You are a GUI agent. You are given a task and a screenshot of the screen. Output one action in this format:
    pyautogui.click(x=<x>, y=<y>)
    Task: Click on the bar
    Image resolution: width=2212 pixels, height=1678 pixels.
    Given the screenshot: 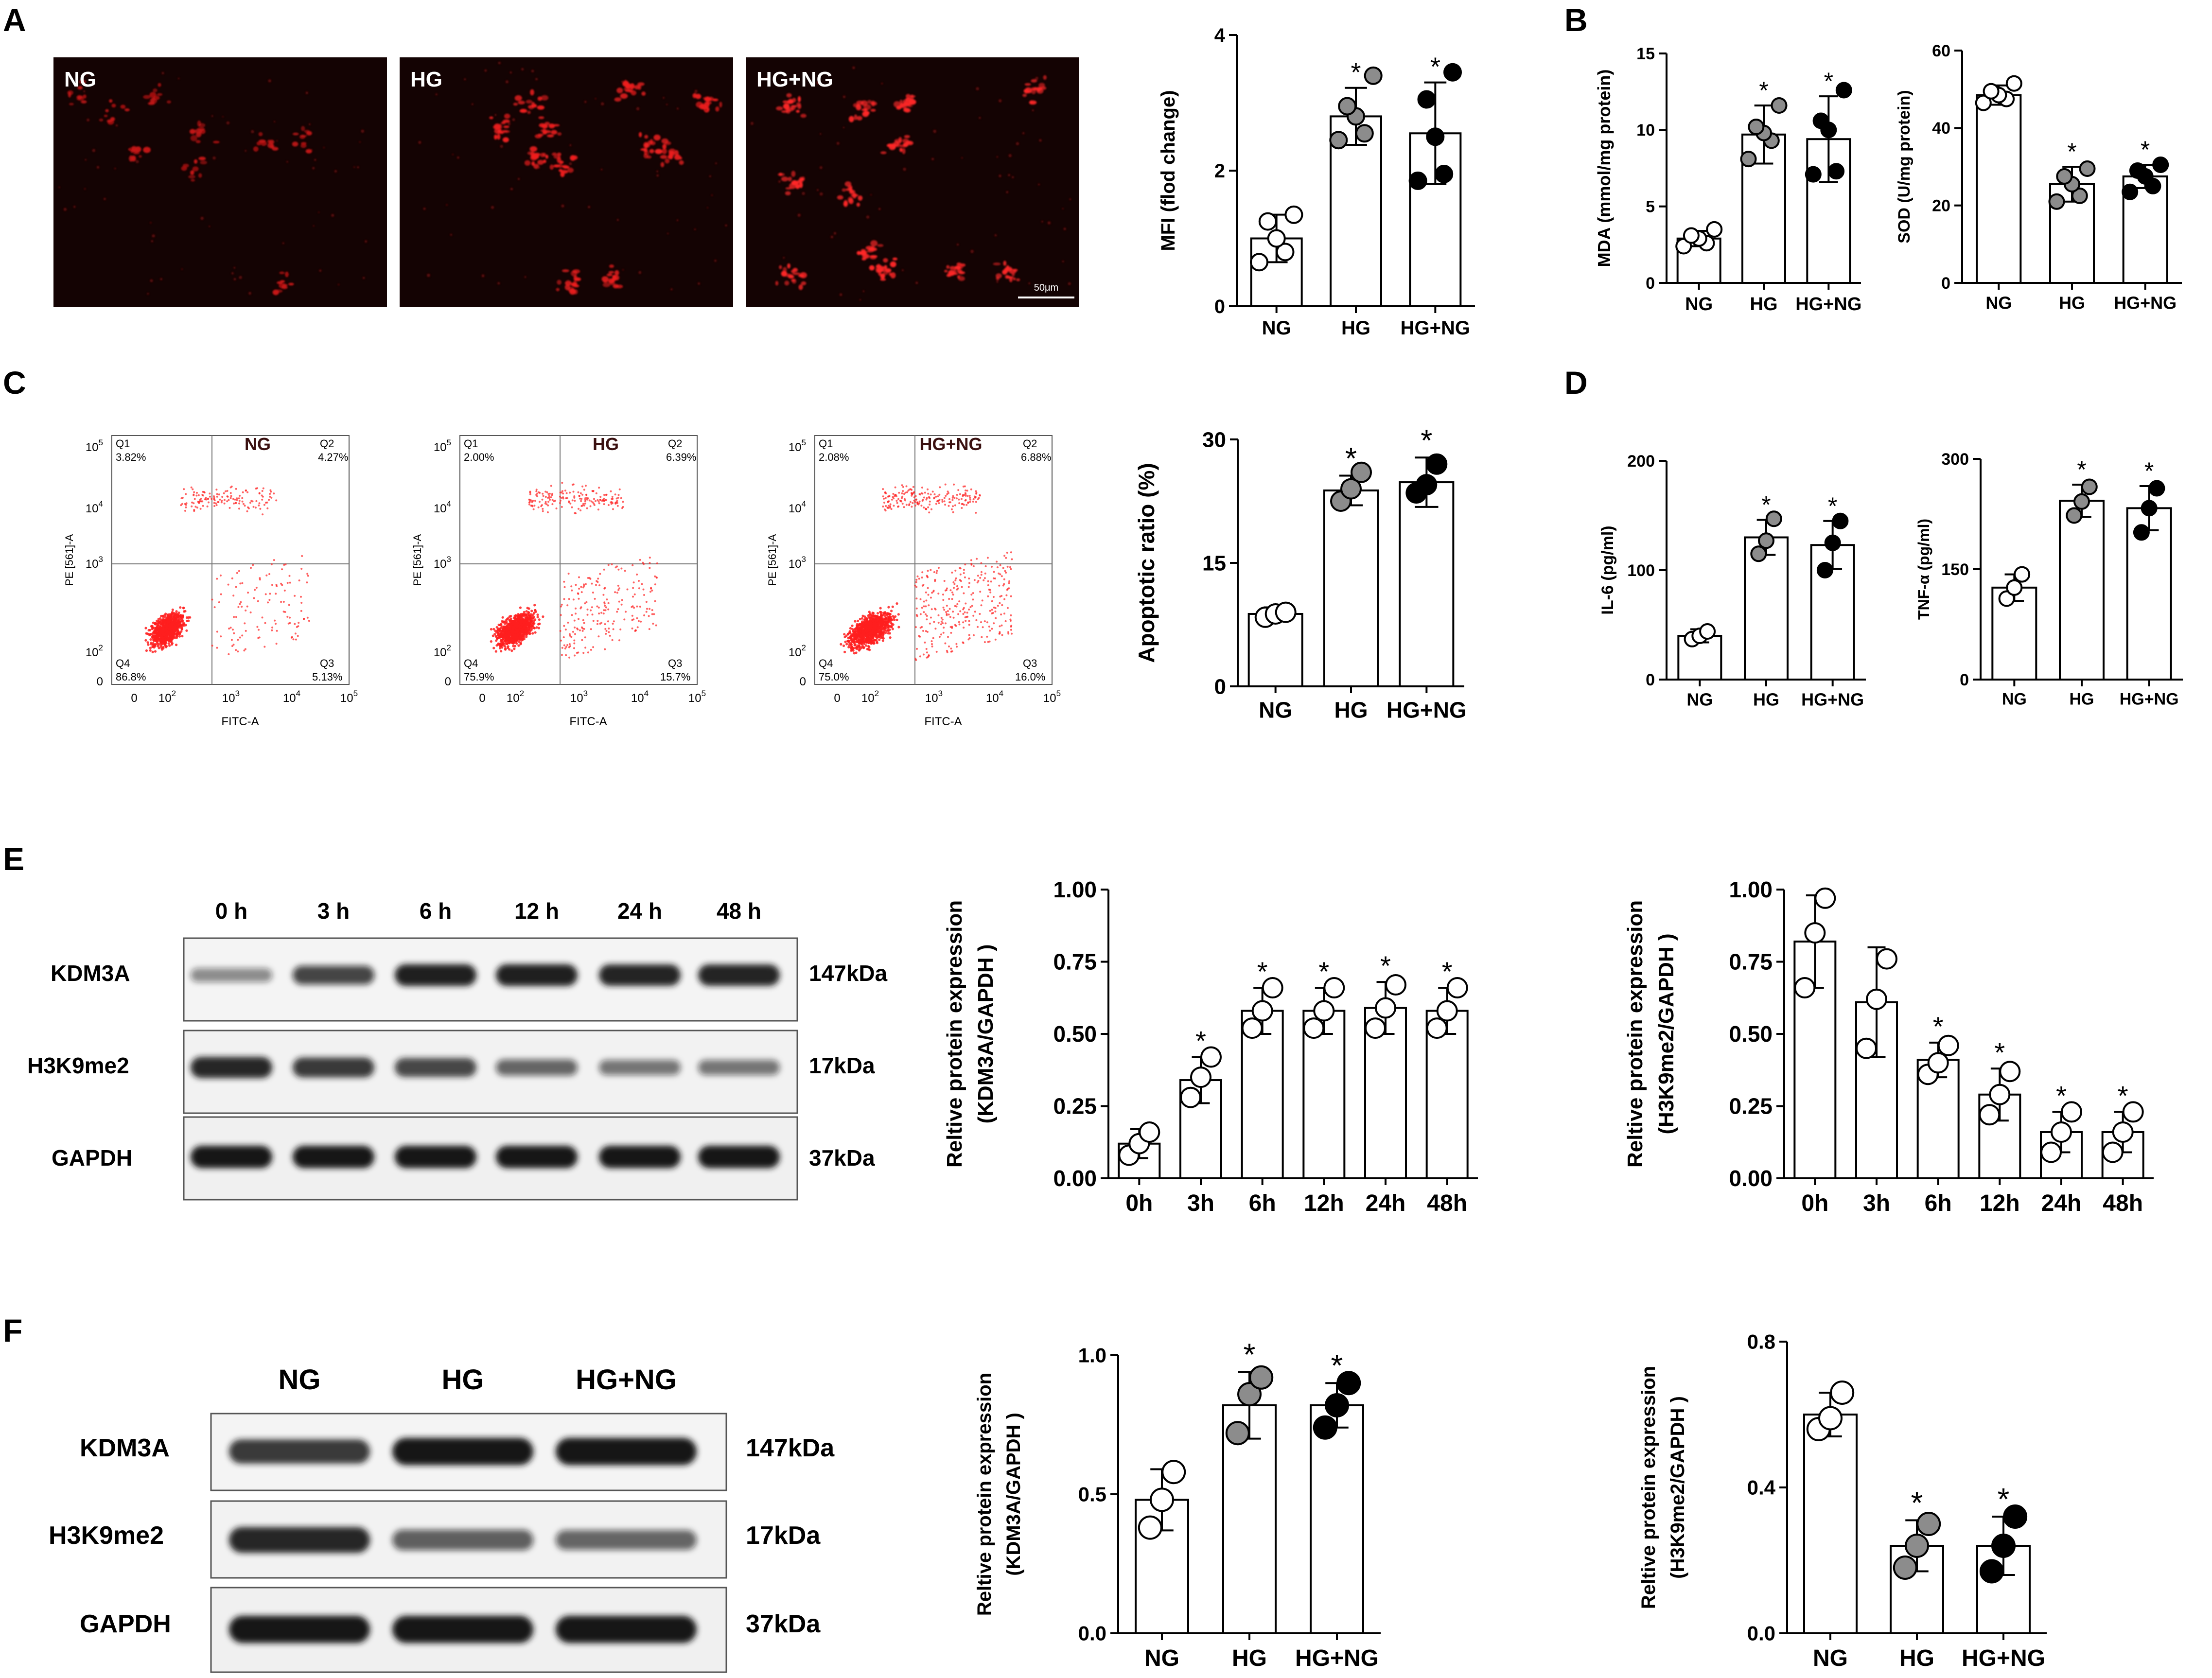 What is the action you would take?
    pyautogui.click(x=1275, y=650)
    